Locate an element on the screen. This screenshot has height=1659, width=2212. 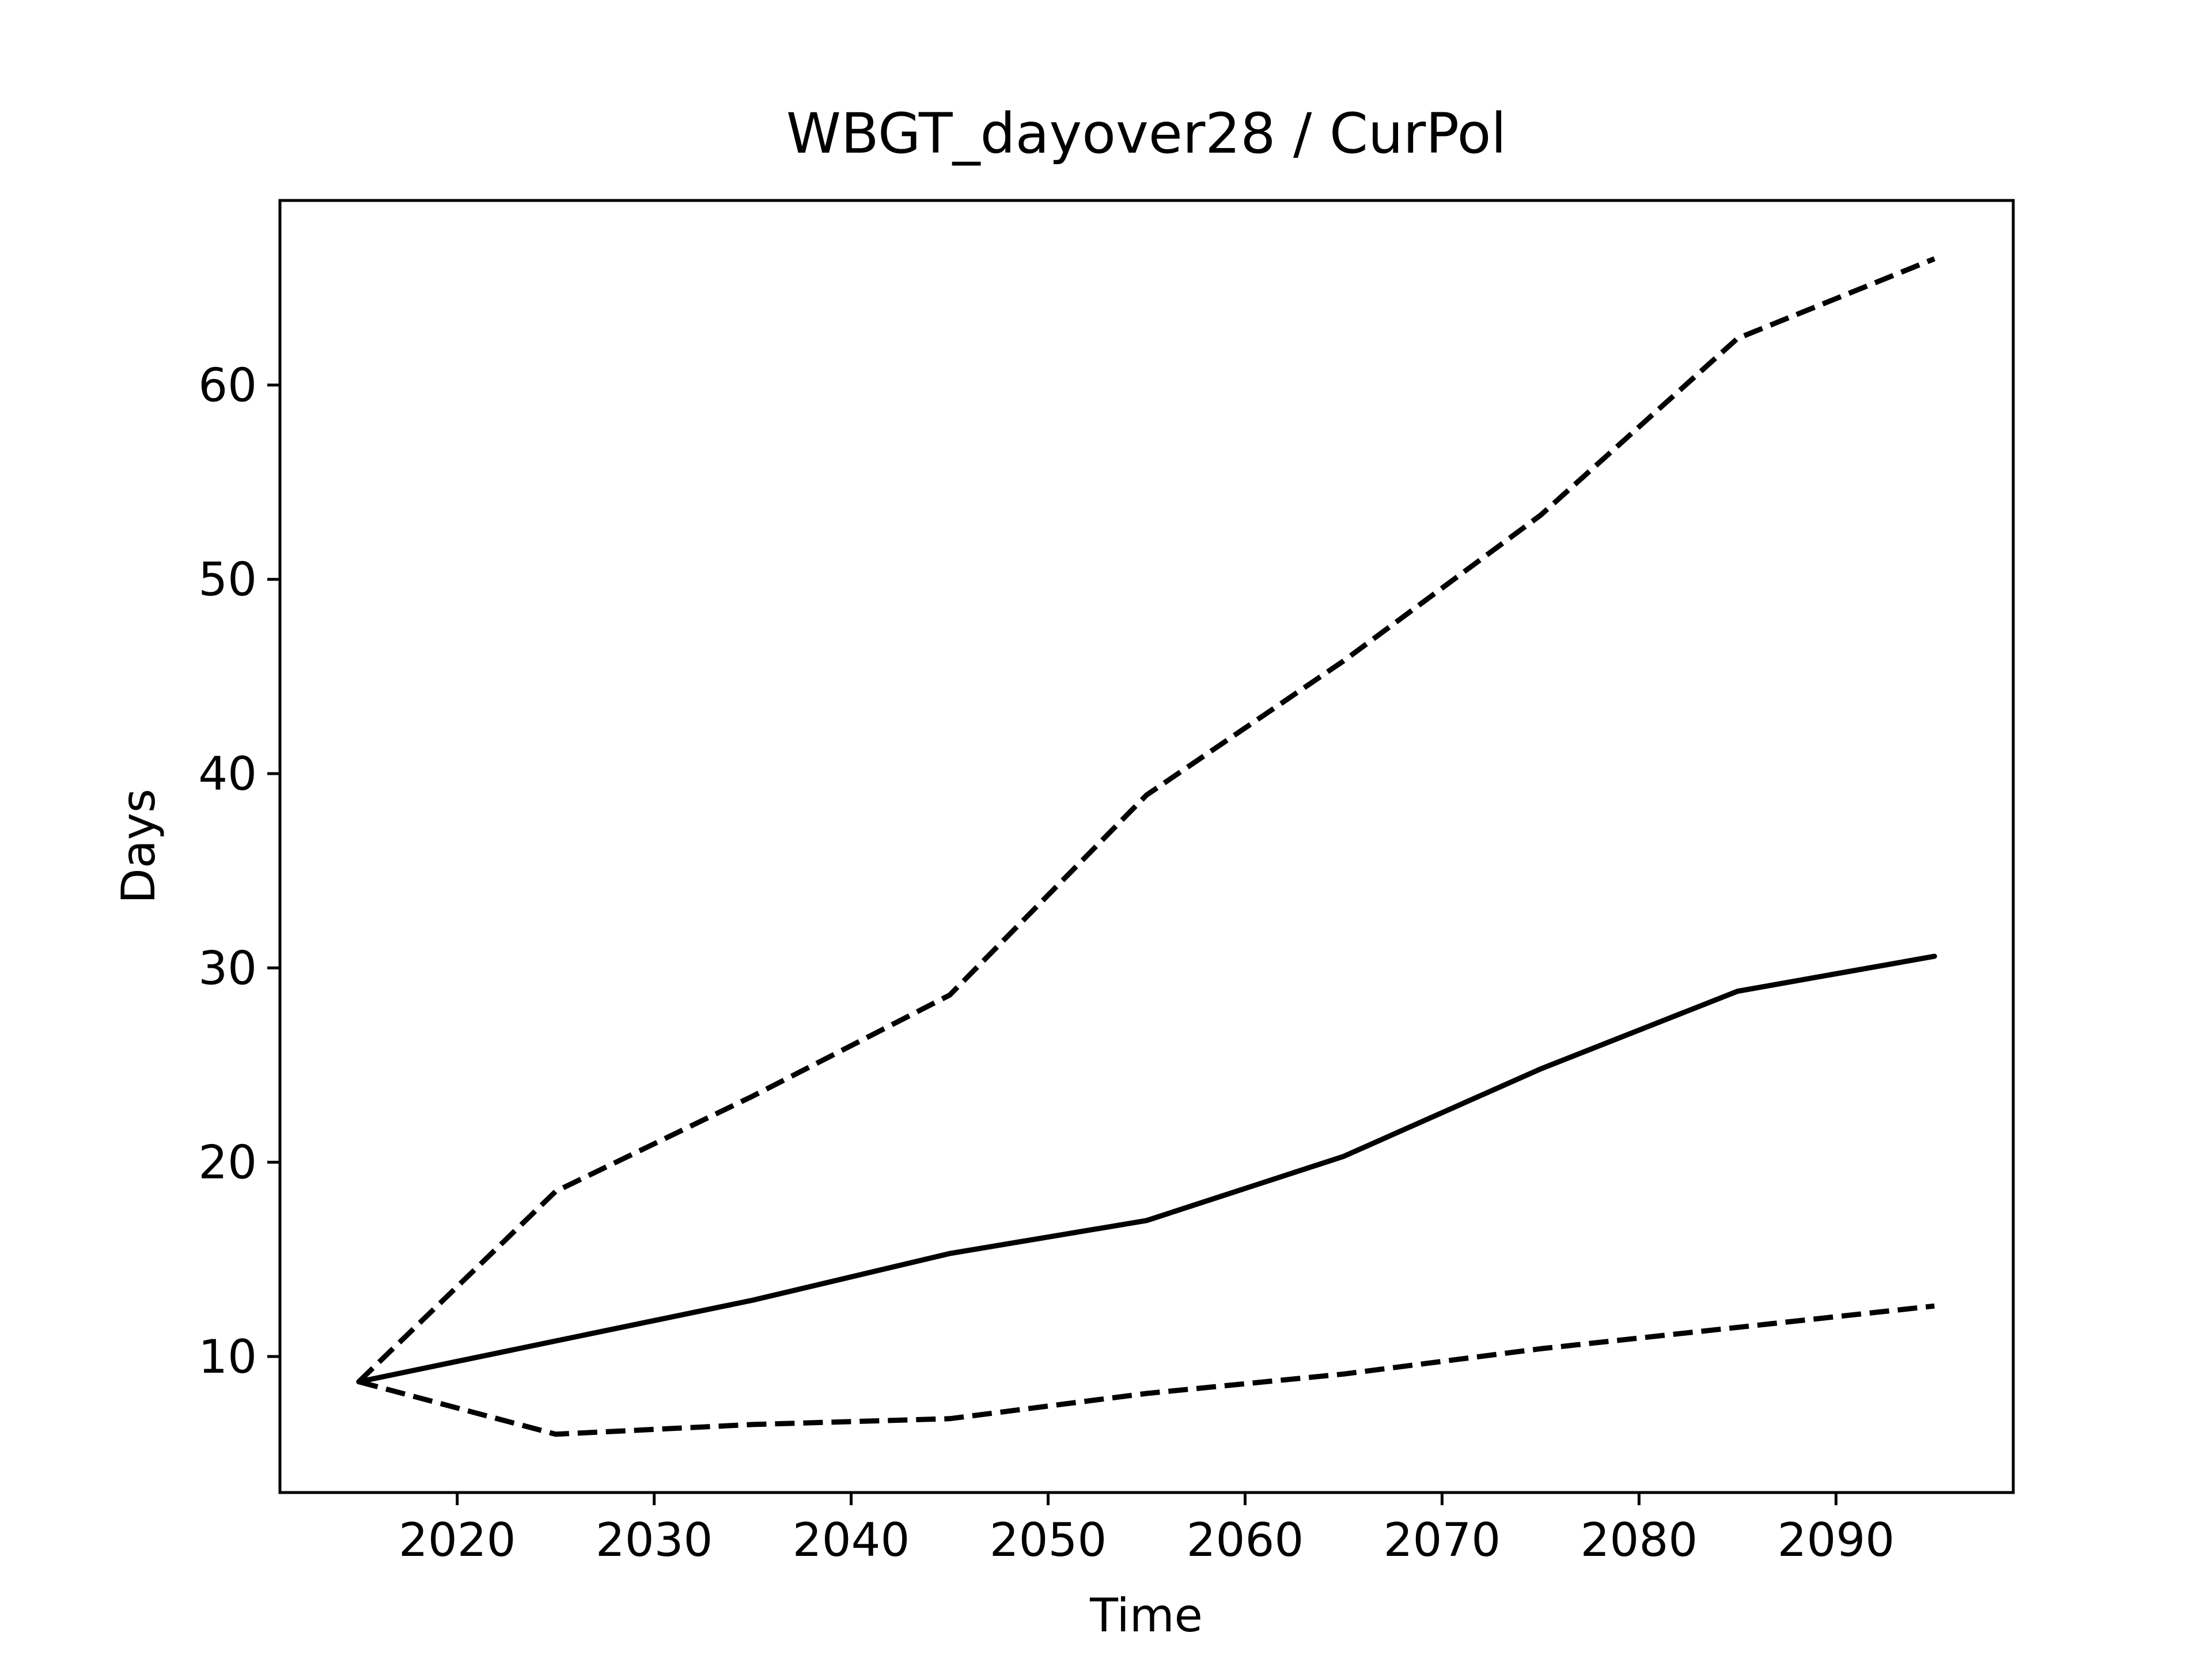
y-tick-label: 60 is located at coordinates (227, 385).